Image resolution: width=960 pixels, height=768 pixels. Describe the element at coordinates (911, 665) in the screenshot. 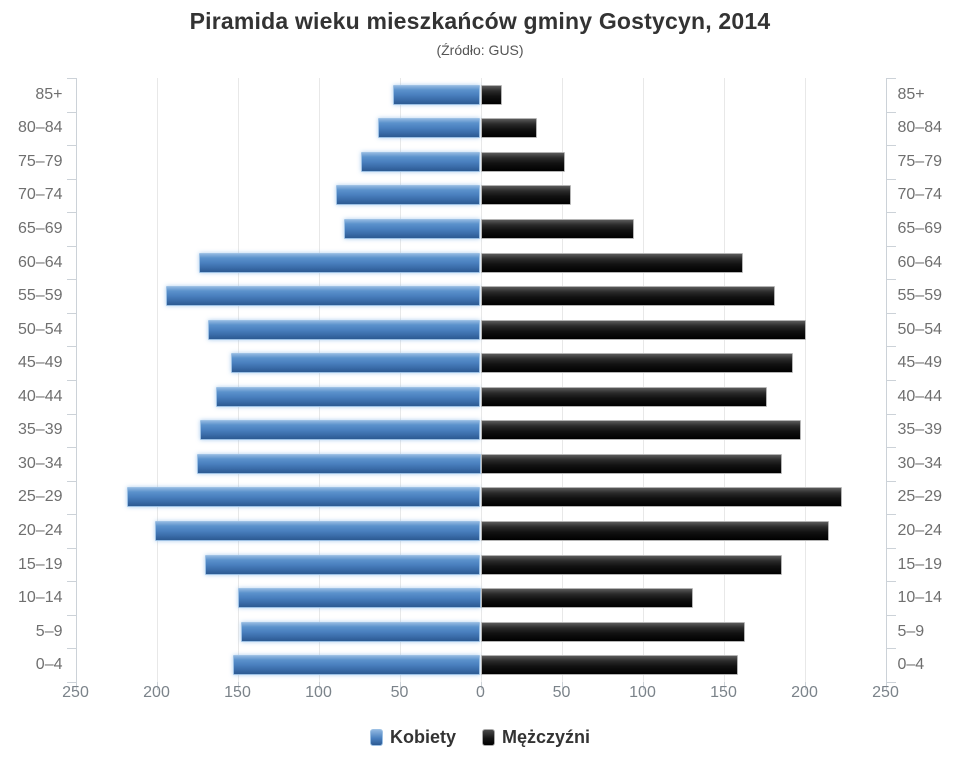

I see `y-axis-label-right: 0–4` at that location.